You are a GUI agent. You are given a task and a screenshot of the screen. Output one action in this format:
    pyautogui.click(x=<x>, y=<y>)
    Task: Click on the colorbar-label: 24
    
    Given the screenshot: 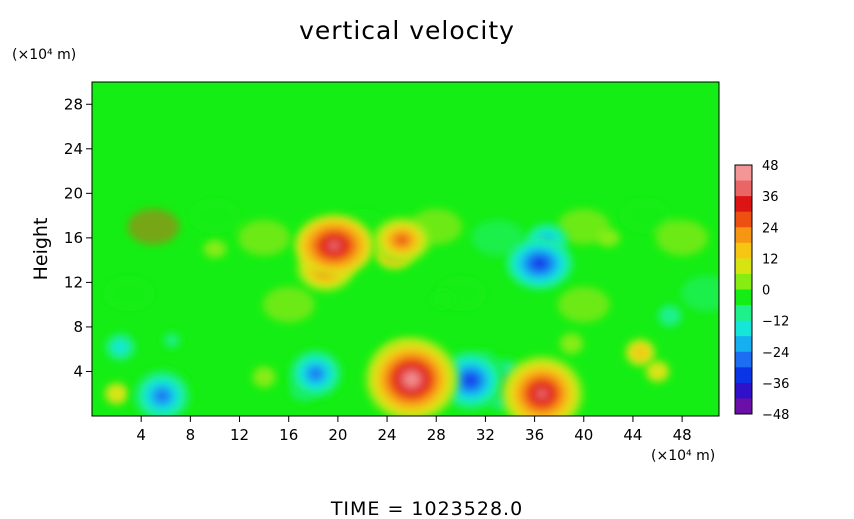 What is the action you would take?
    pyautogui.click(x=770, y=228)
    